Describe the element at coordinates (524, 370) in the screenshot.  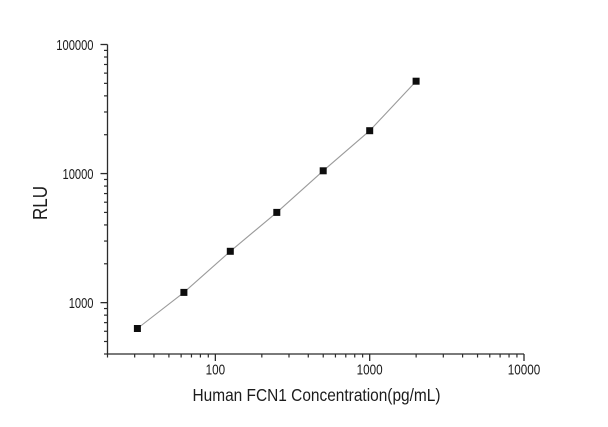
I see `x-tick-label: 10000` at that location.